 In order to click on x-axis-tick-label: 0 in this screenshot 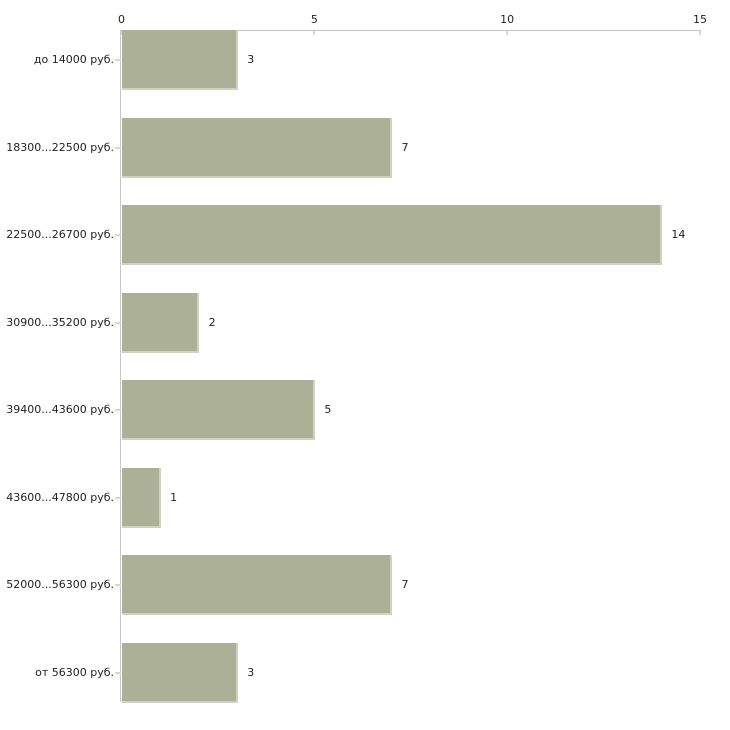, I will do `click(121, 19)`.